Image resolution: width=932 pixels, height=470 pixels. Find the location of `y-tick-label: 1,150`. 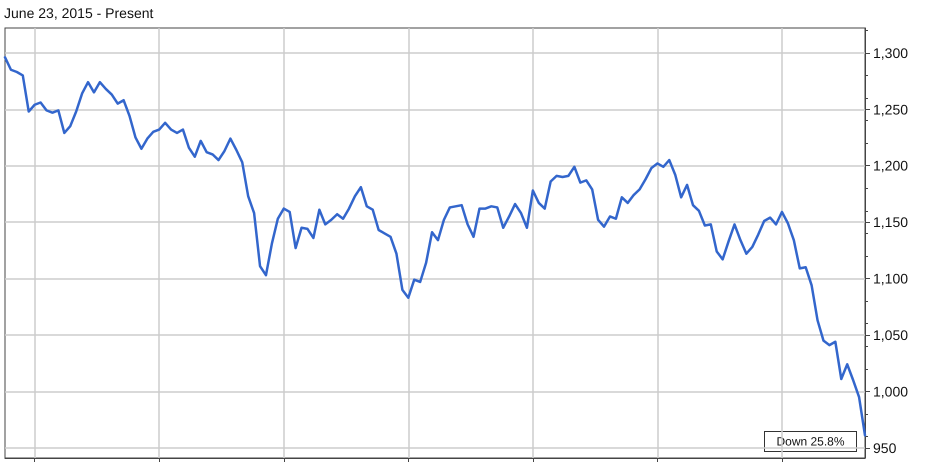

y-tick-label: 1,150 is located at coordinates (890, 222).